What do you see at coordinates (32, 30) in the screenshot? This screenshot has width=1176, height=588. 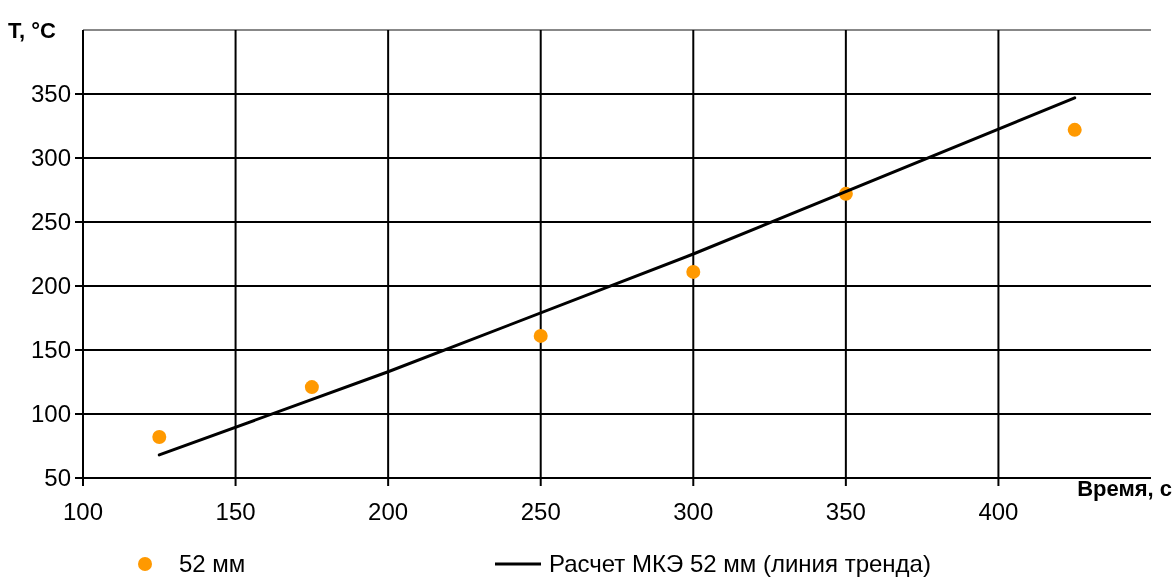 I see `y-axis-title: T, °C` at bounding box center [32, 30].